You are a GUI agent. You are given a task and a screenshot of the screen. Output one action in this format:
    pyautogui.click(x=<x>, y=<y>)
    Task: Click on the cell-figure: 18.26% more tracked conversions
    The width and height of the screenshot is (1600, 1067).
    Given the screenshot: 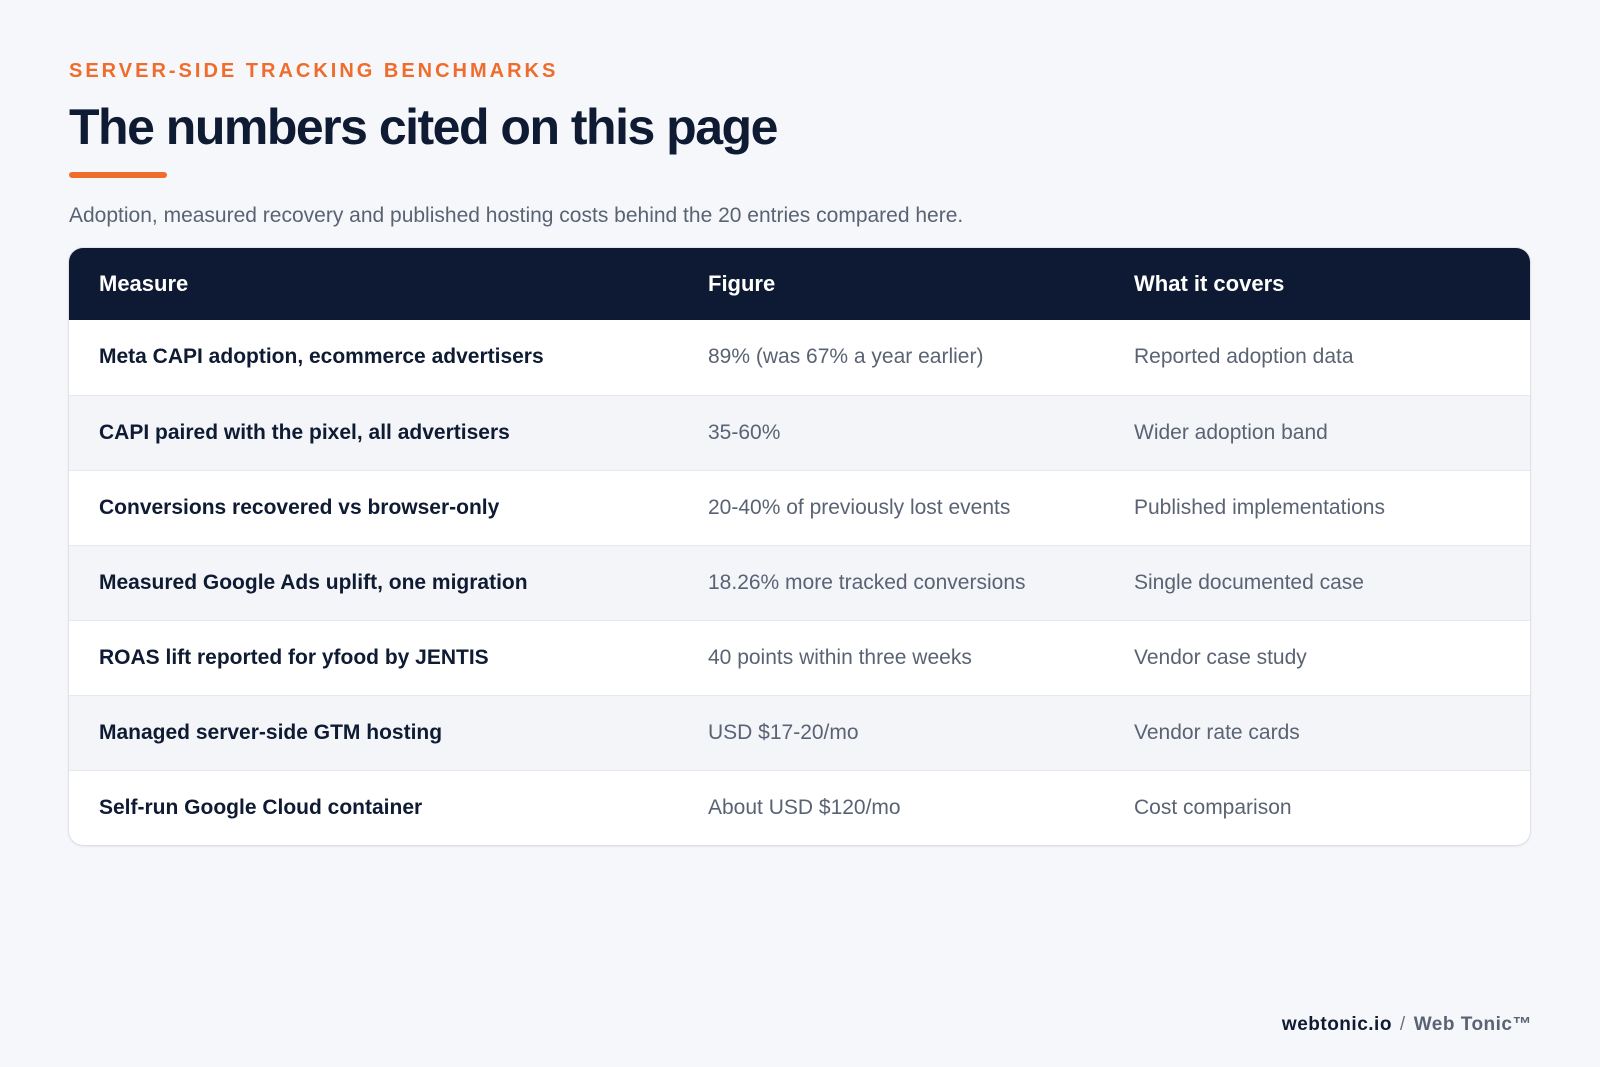 What is the action you would take?
    pyautogui.click(x=867, y=582)
    